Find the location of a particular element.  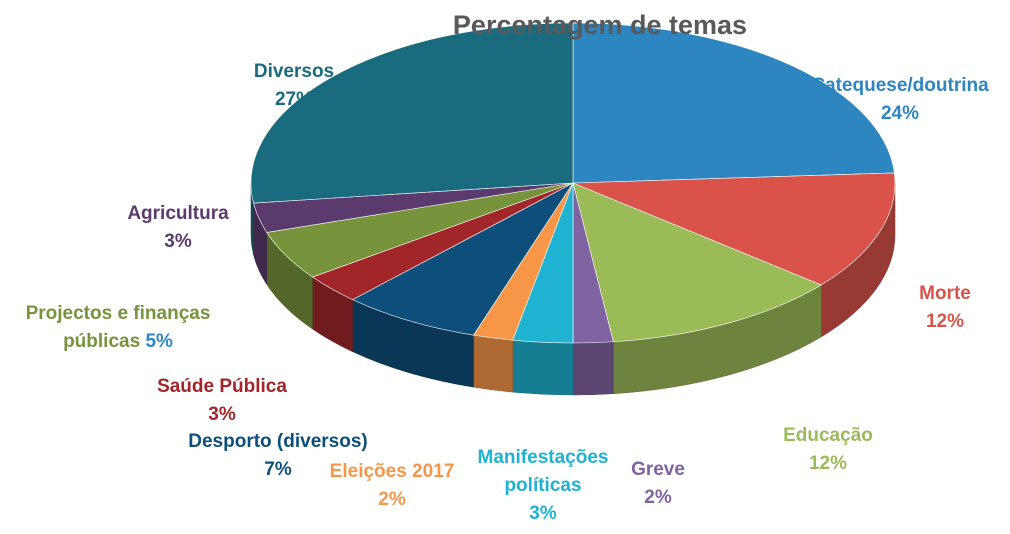

category-label: Diversos is located at coordinates (294, 71).